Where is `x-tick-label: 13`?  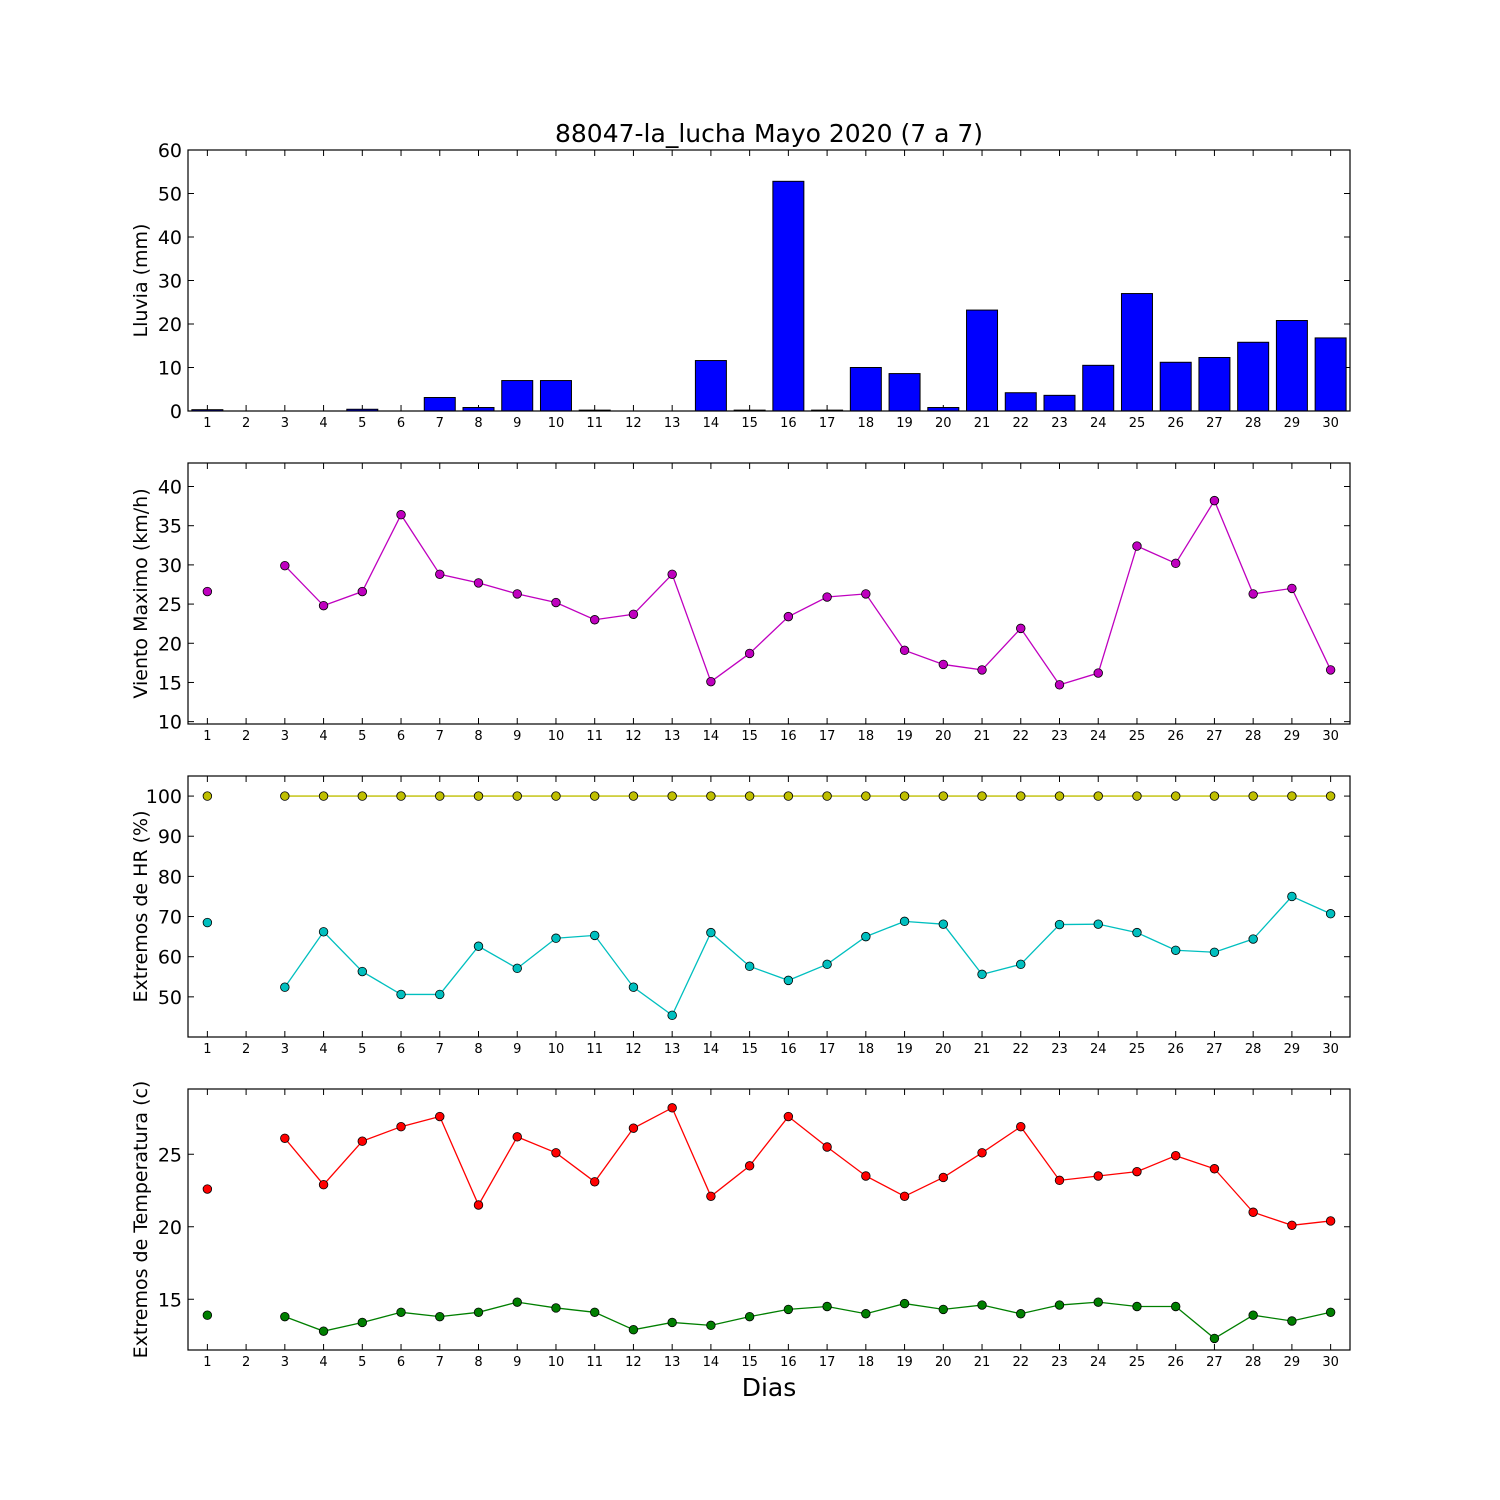 x-tick-label: 13 is located at coordinates (672, 1049).